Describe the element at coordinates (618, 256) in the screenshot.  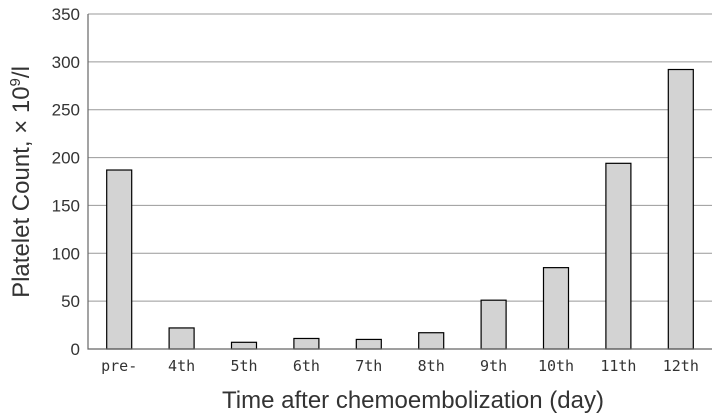
I see `bar-11th` at that location.